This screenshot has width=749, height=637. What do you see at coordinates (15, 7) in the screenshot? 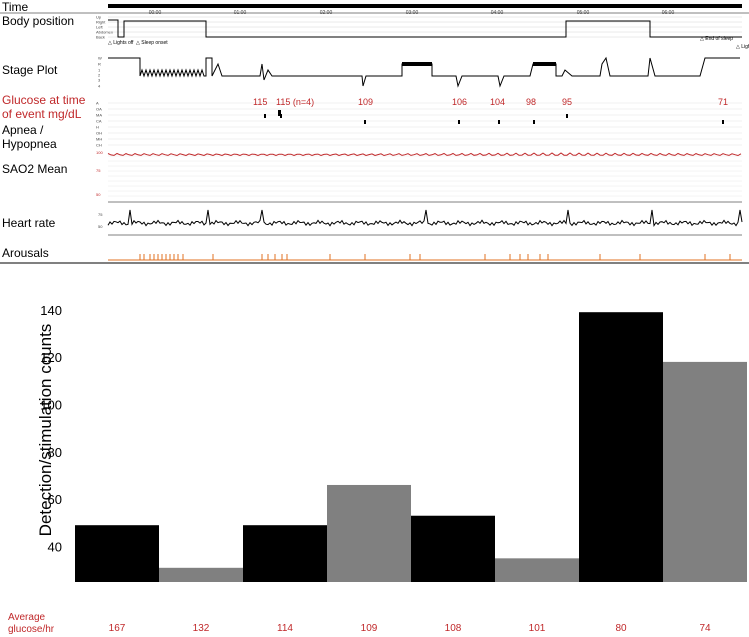
I see `time-label: Time` at bounding box center [15, 7].